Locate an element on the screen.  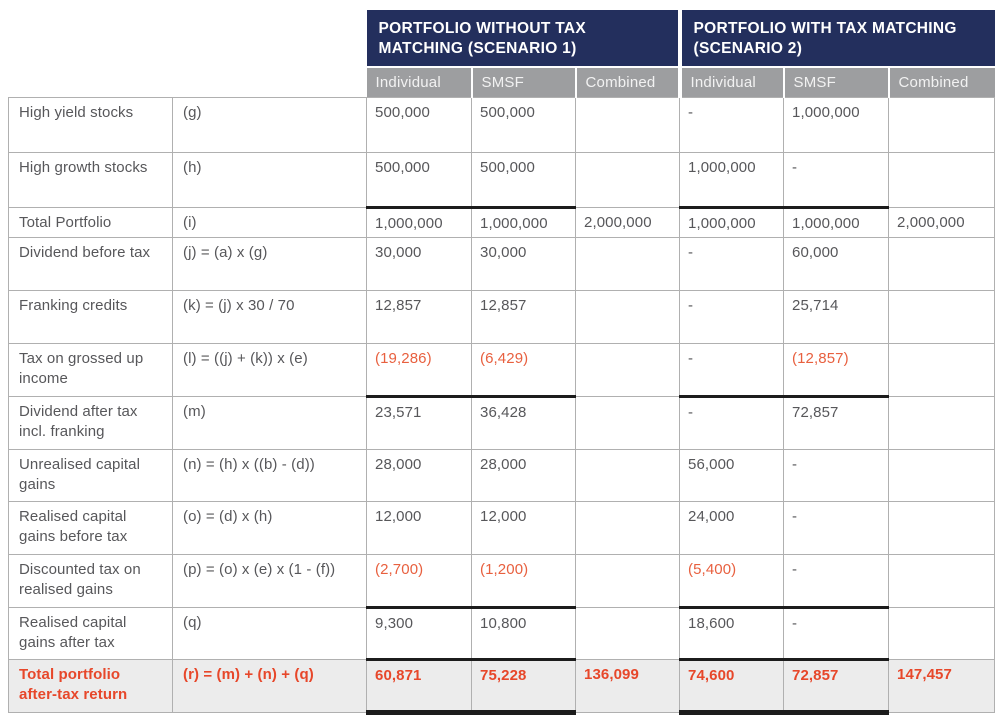
row-formula: (p) = (o) x (e) x (1 - (f)) is located at coordinates (269, 580).